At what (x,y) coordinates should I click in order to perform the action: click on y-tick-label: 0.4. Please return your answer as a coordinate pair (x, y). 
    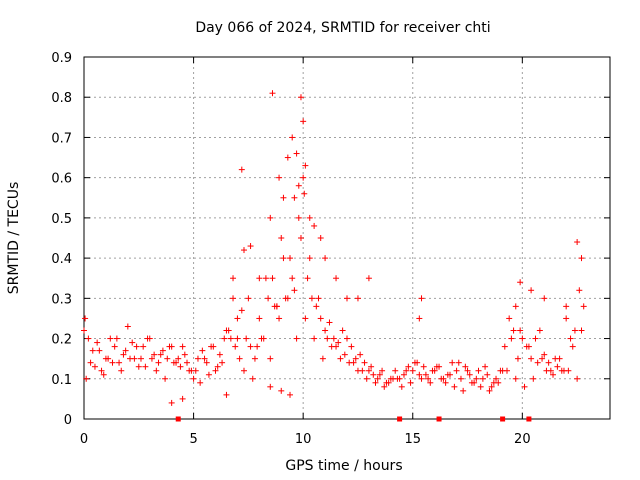
    Looking at the image, I should click on (61, 259).